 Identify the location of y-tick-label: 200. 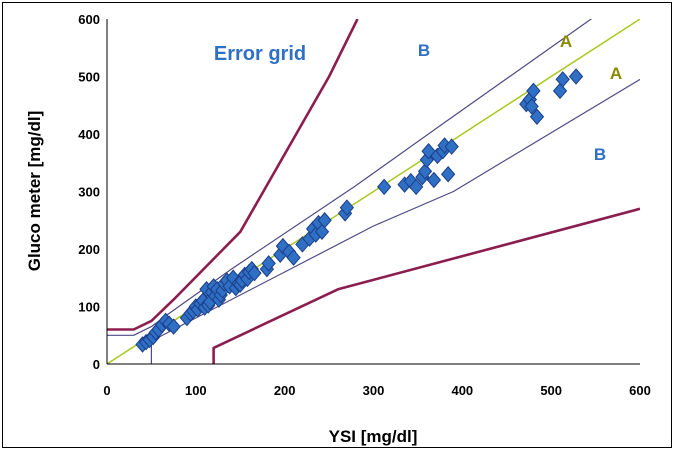
(89, 249).